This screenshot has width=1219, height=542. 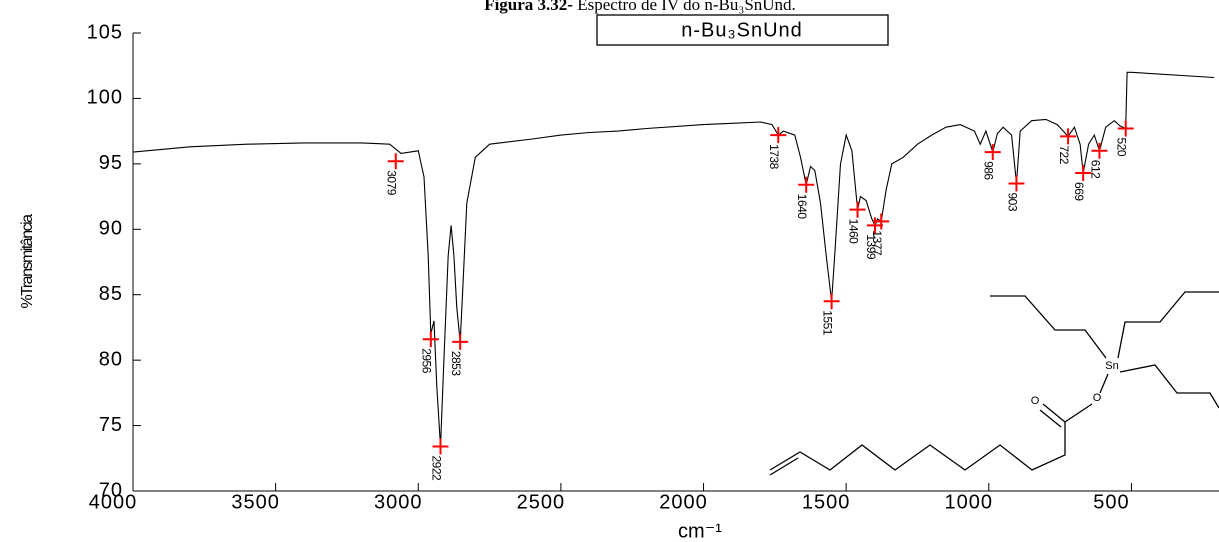 What do you see at coordinates (105, 98) in the screenshot?
I see `y-tick-label: 100` at bounding box center [105, 98].